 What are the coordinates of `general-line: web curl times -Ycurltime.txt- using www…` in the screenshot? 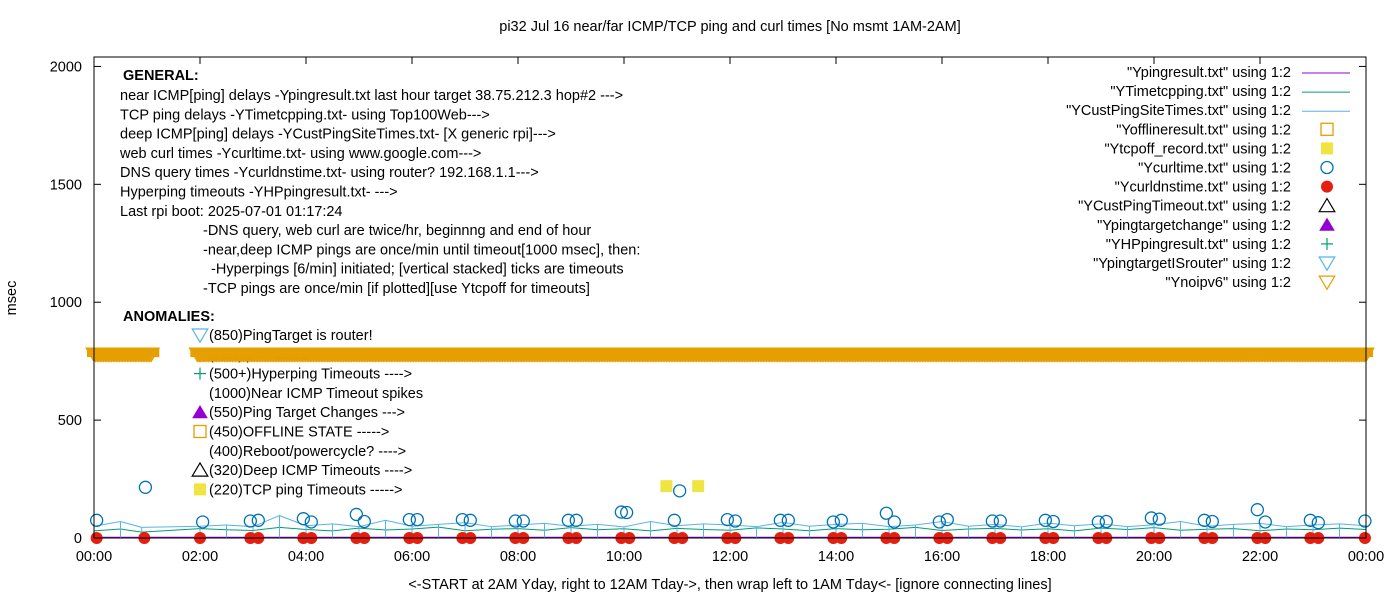 It's located at (300, 154).